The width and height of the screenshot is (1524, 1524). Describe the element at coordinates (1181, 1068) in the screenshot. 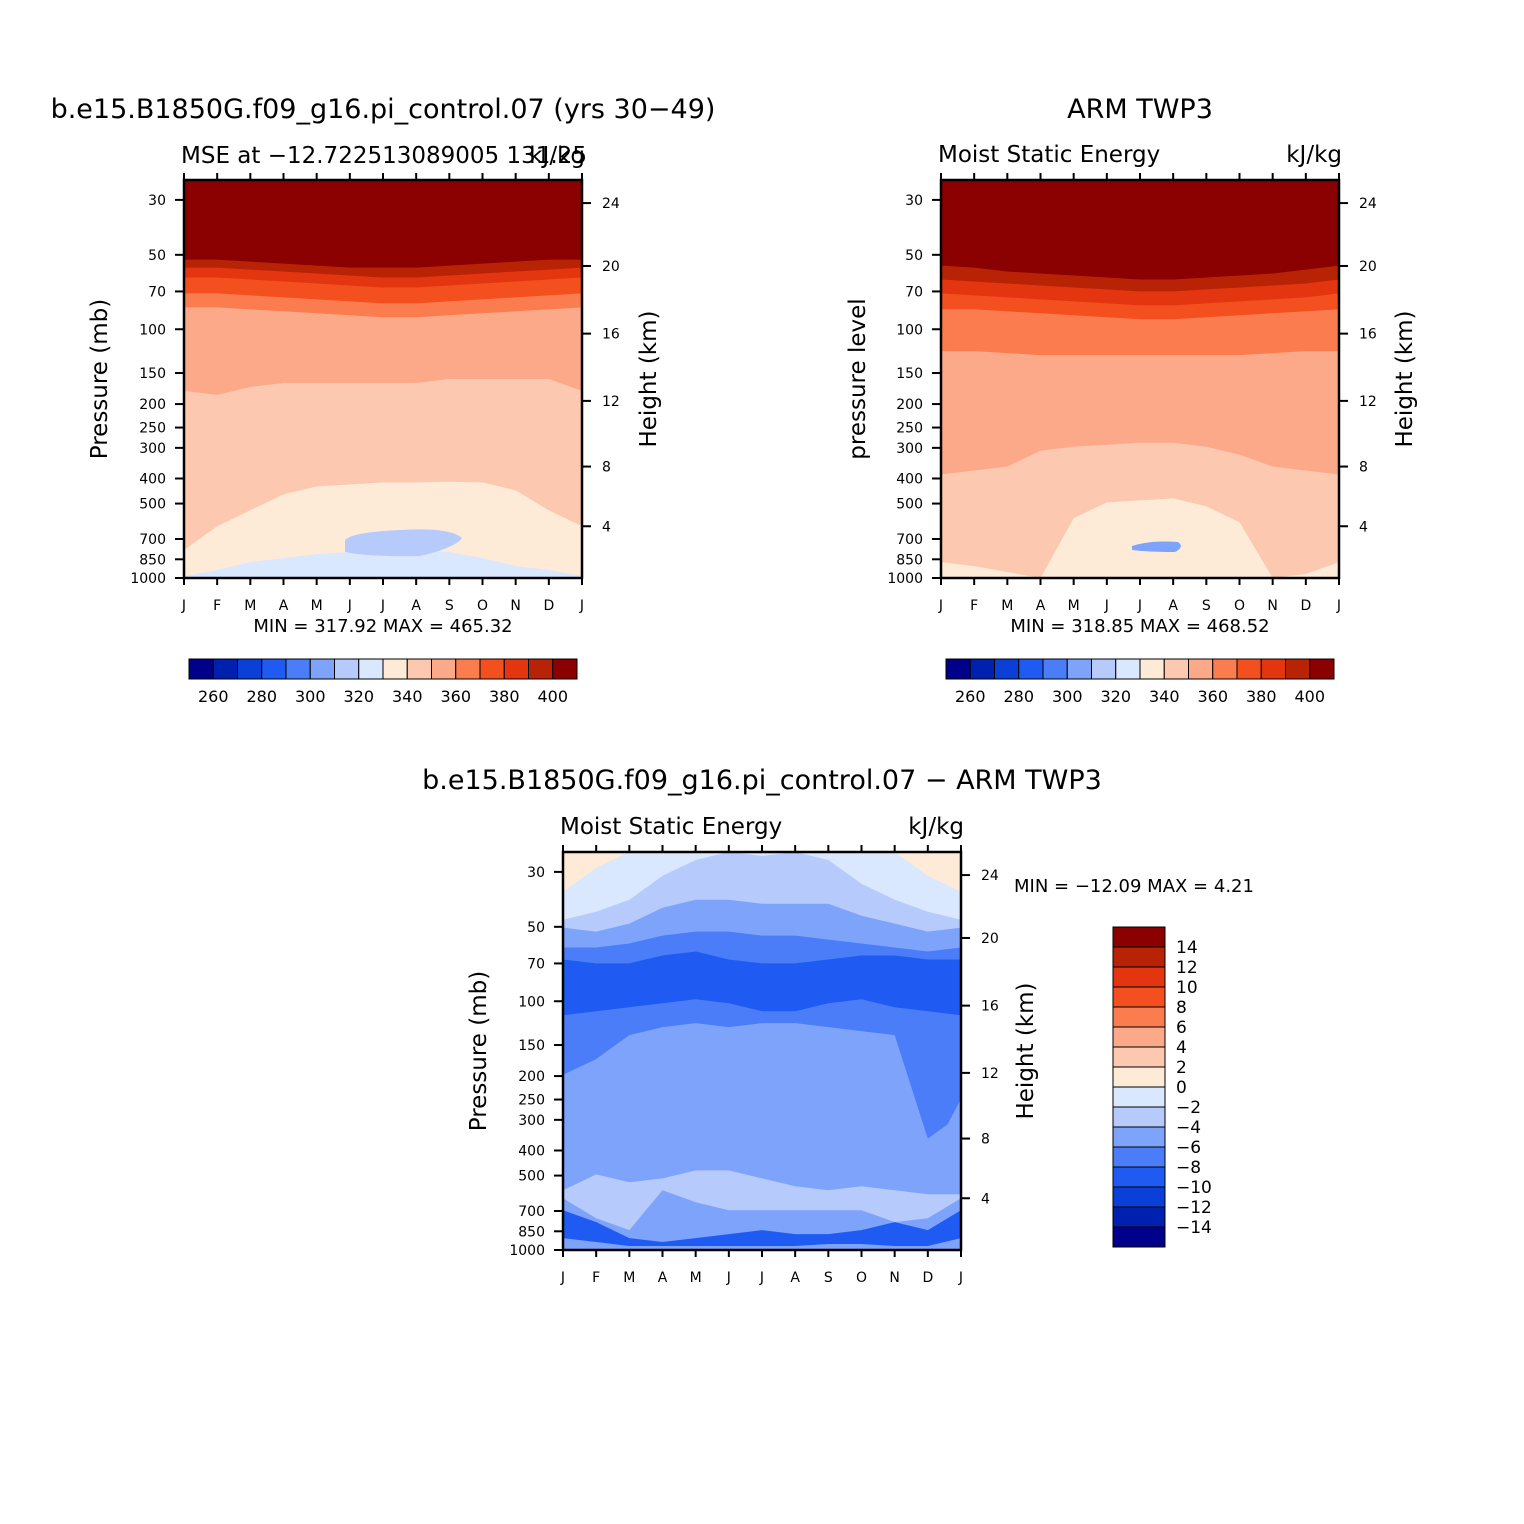

I see `colorbar-label: 2` at that location.